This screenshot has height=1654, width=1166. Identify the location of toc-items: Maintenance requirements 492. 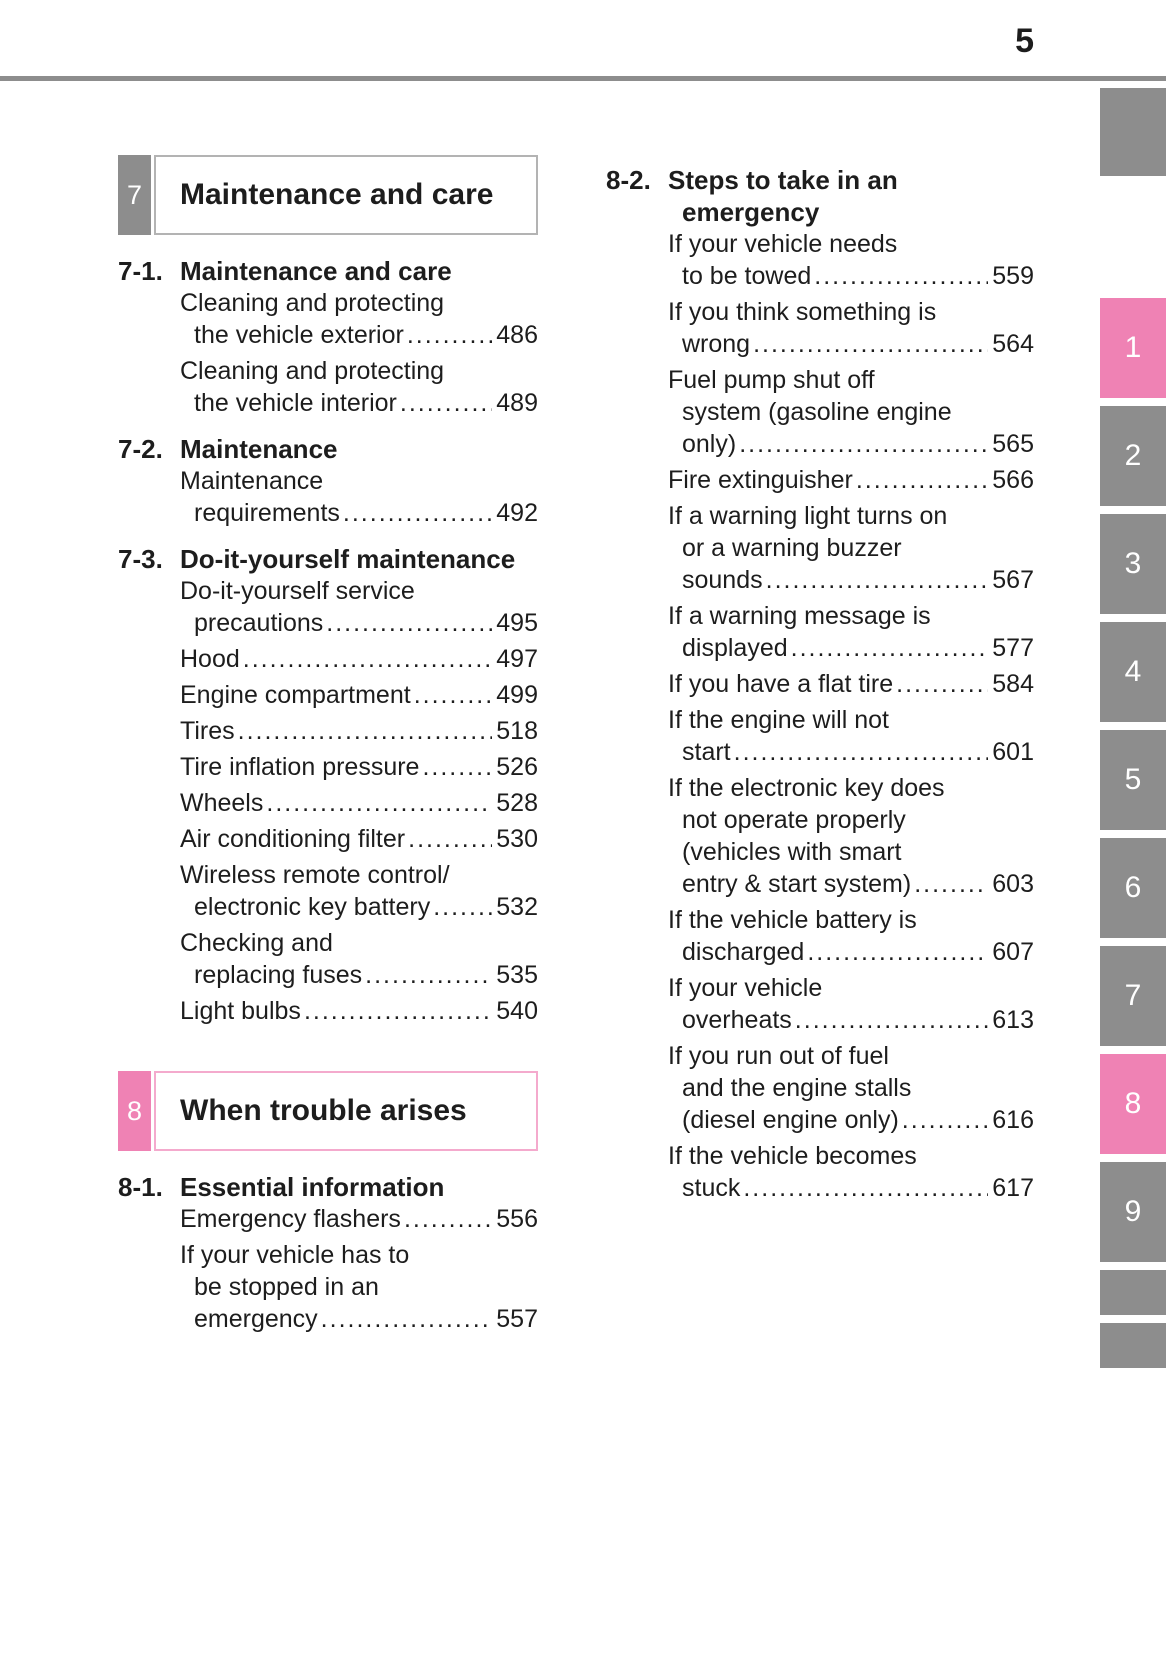
(328, 497).